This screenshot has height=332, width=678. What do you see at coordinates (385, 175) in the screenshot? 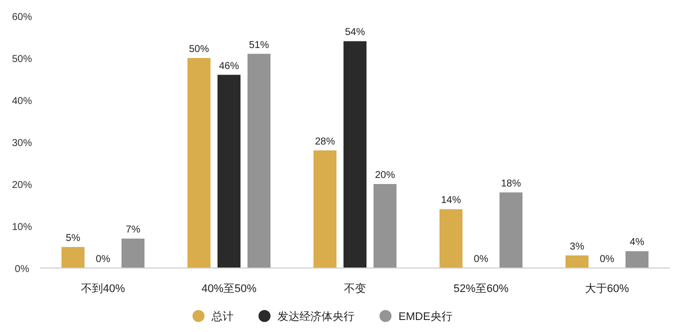
I see `data-label: 20%` at bounding box center [385, 175].